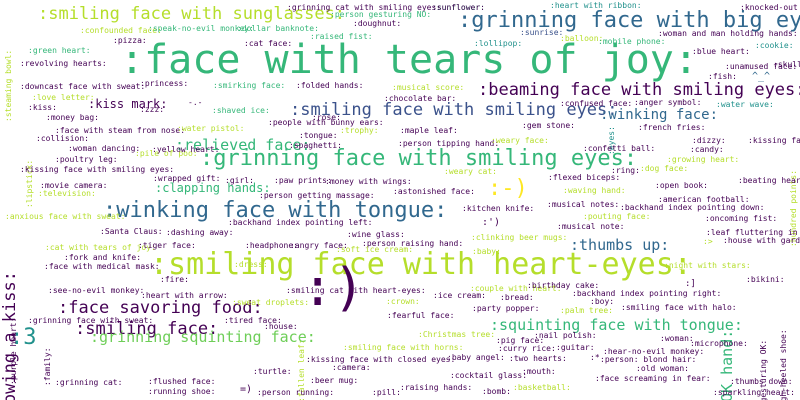 The image size is (800, 400). Describe the element at coordinates (268, 43) in the screenshot. I see `word-w039: :cat face:` at that location.